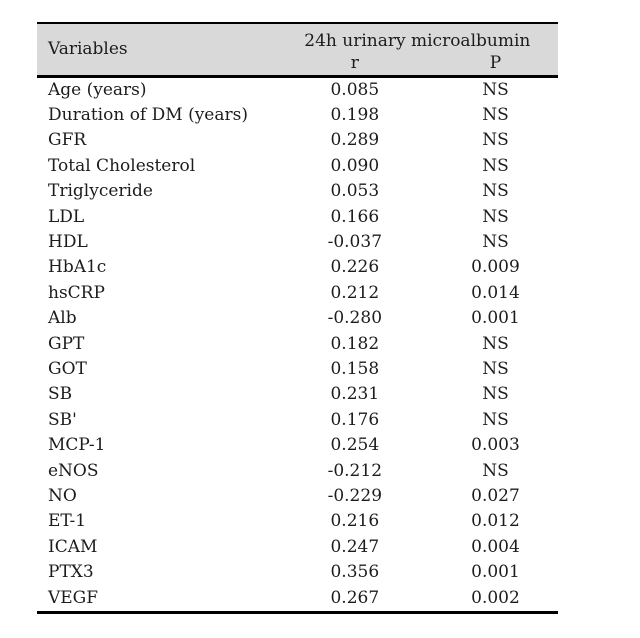 This screenshot has width=640, height=638. I want to click on r-value-cell: 0.254, so click(355, 445).